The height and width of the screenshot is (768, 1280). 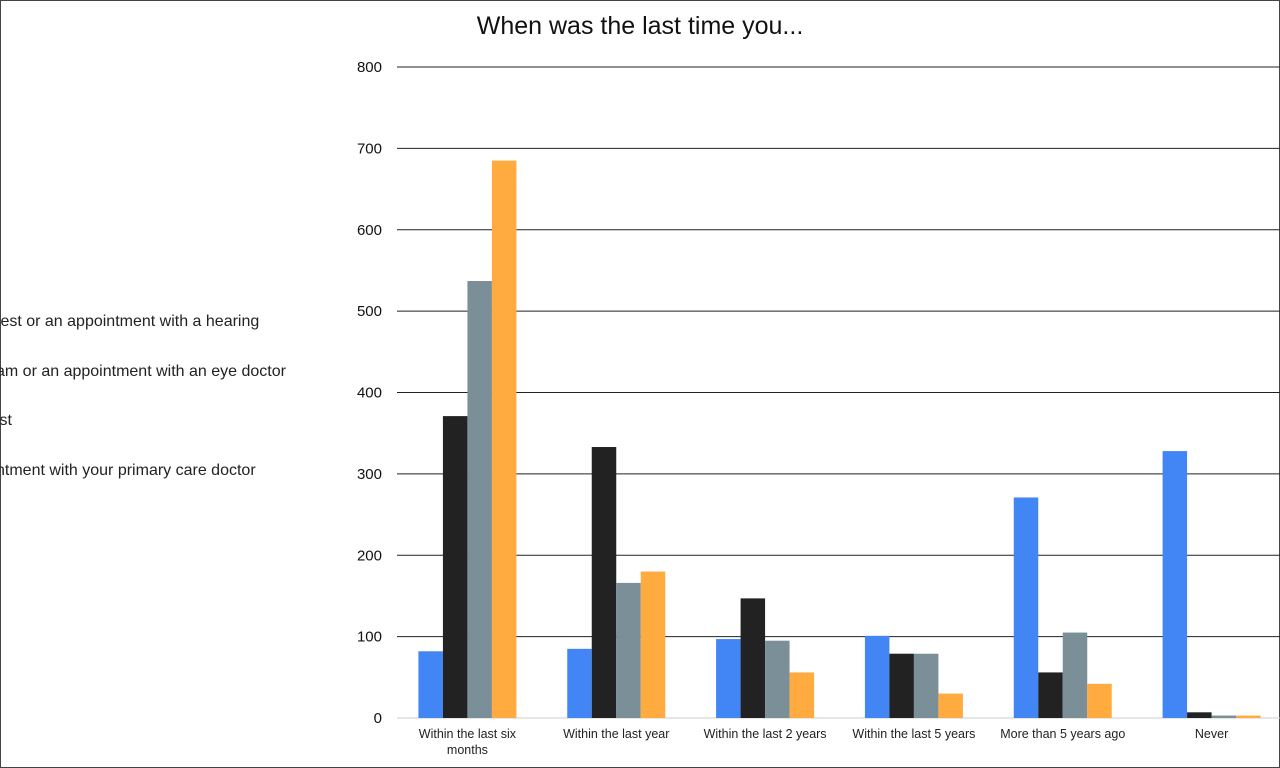 What do you see at coordinates (369, 311) in the screenshot?
I see `y-tick-label: 500` at bounding box center [369, 311].